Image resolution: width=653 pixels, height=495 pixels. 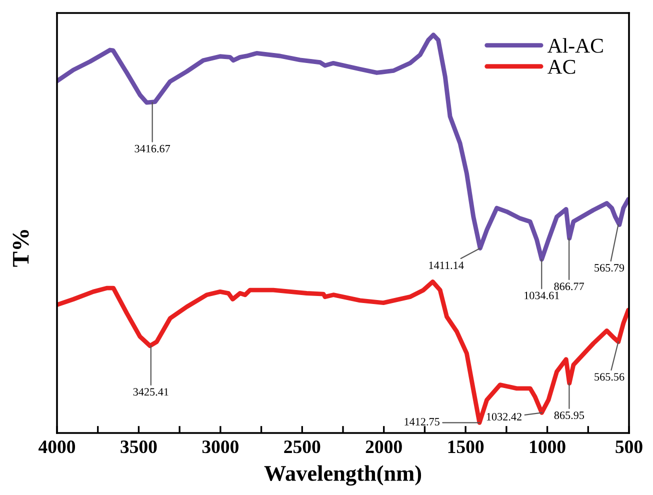 I want to click on x-tick-label: 500, so click(x=629, y=447).